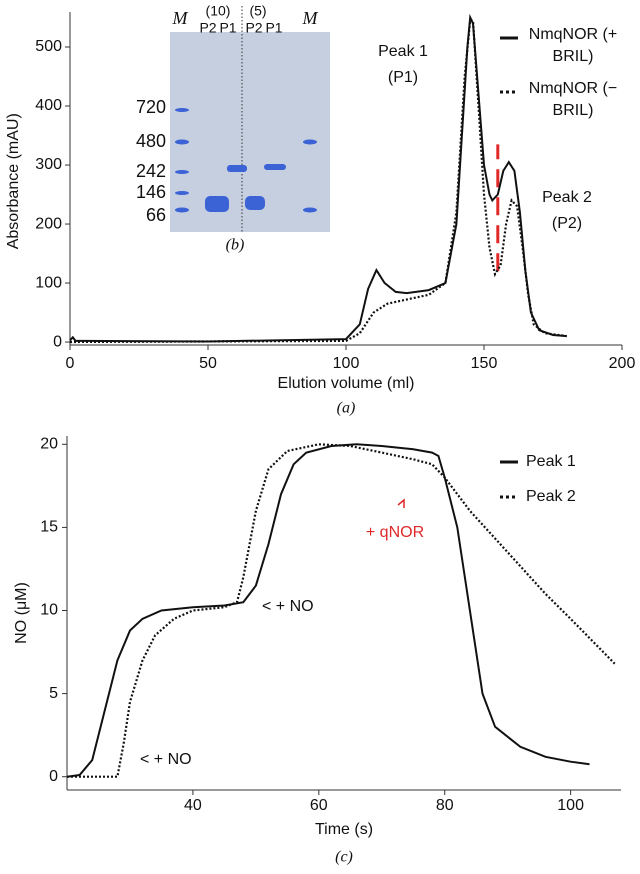  Describe the element at coordinates (573, 99) in the screenshot. I see `legend-label: NmqNOR (− BRIL)` at that location.